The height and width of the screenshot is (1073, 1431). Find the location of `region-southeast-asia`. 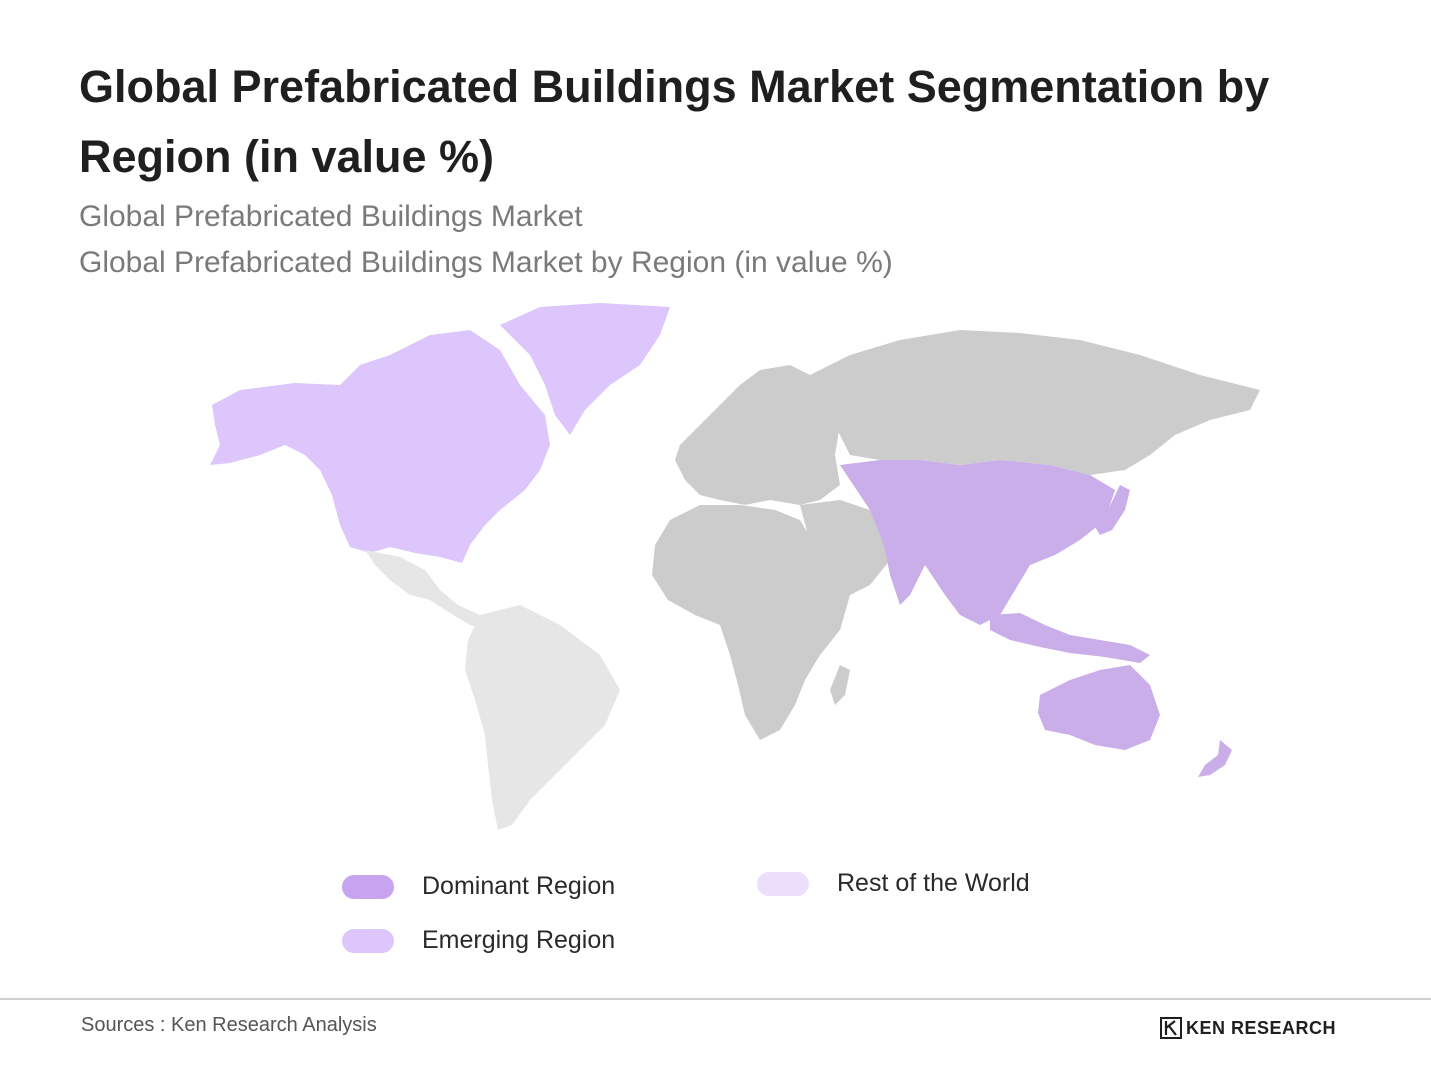

region-southeast-asia is located at coordinates (1070, 638).